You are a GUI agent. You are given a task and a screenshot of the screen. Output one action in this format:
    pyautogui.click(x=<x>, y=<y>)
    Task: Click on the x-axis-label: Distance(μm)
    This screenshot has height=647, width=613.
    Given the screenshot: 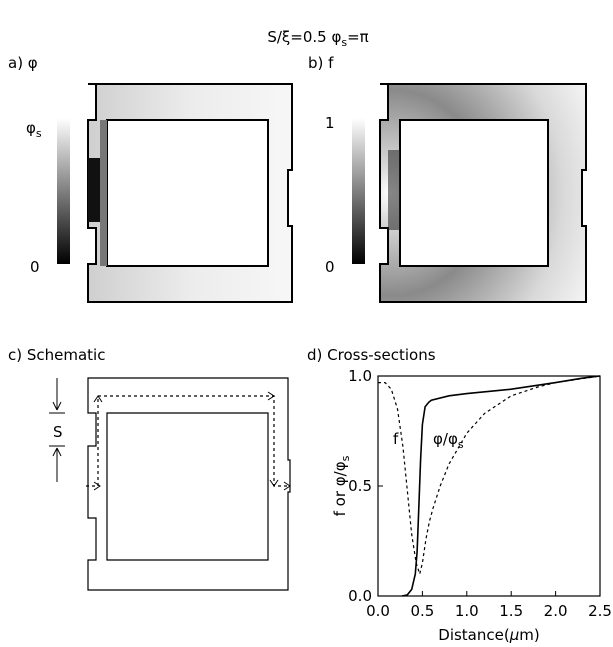 What is the action you would take?
    pyautogui.click(x=488, y=635)
    